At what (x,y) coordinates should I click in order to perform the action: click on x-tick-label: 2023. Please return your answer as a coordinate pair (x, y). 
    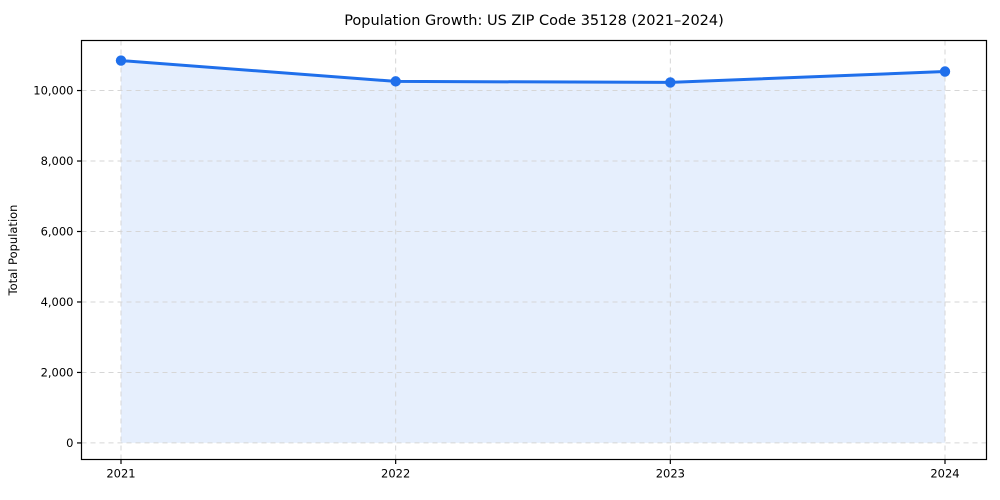
    Looking at the image, I should click on (670, 474).